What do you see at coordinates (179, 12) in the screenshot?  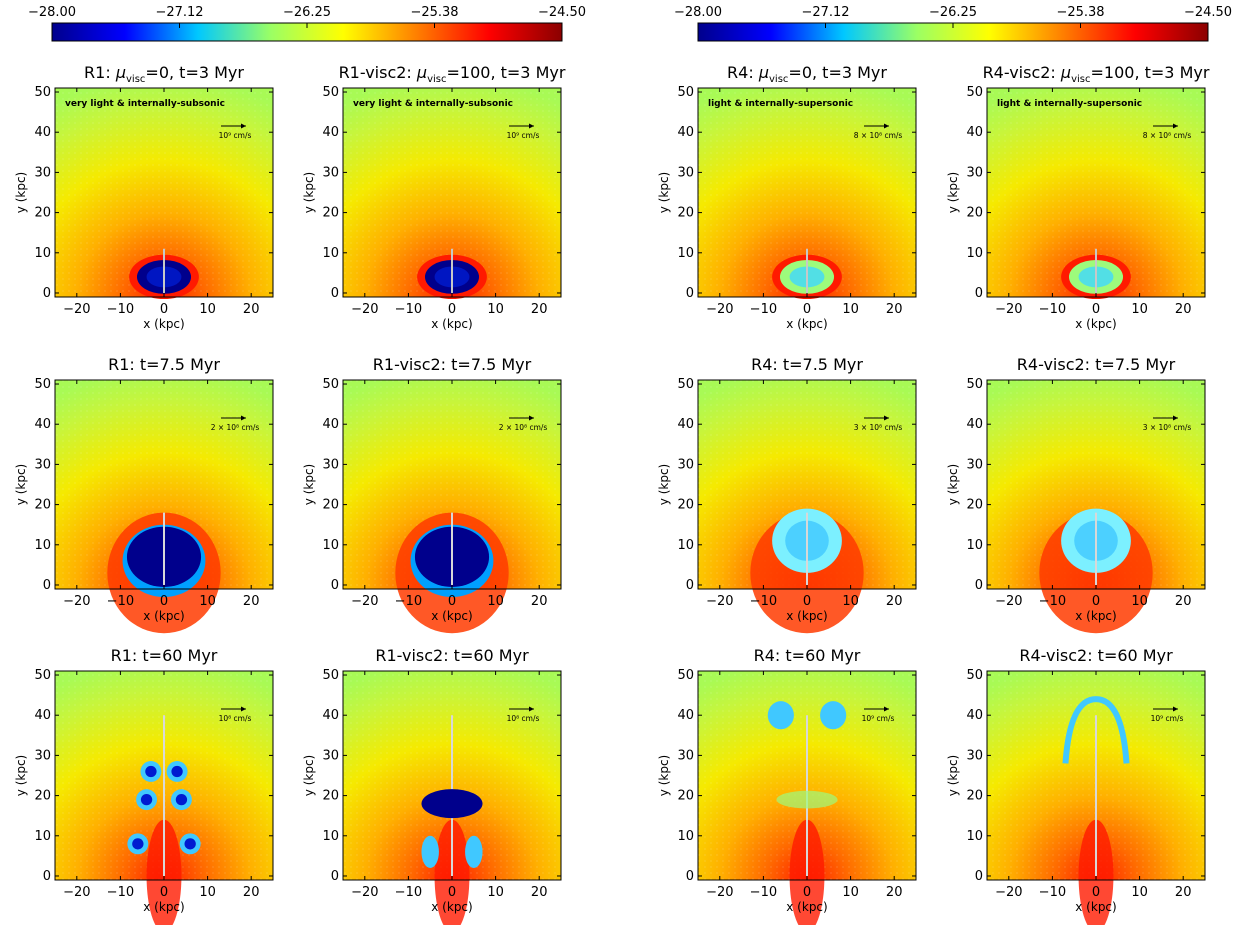 I see `colorbar-tick-label: −27.12` at bounding box center [179, 12].